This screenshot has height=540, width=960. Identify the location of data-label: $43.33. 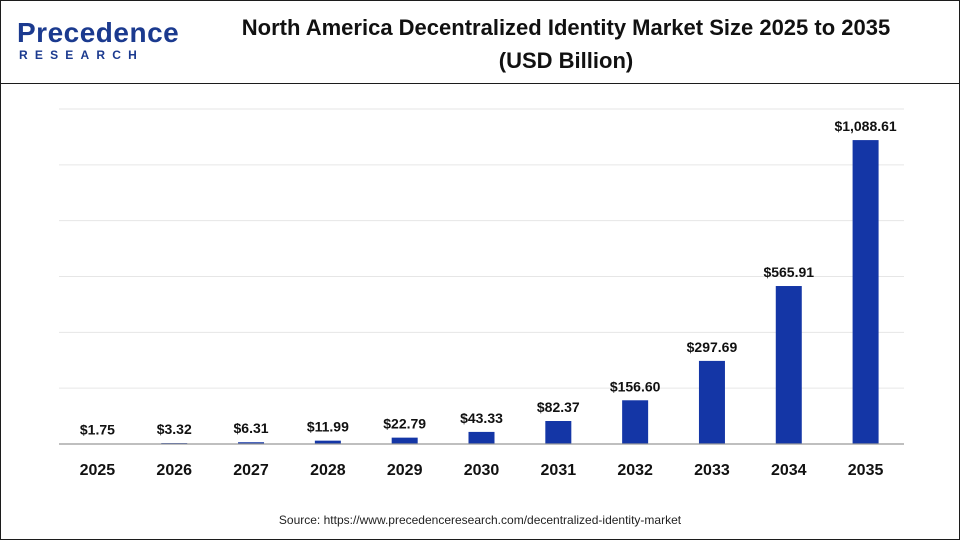
(481, 418).